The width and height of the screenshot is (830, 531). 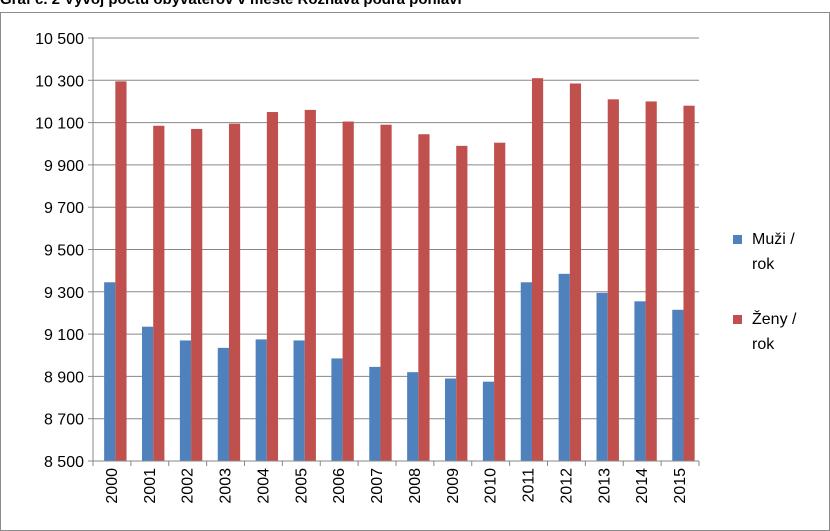 What do you see at coordinates (765, 292) in the screenshot?
I see `legend: Muži / rok Ženy / rok` at bounding box center [765, 292].